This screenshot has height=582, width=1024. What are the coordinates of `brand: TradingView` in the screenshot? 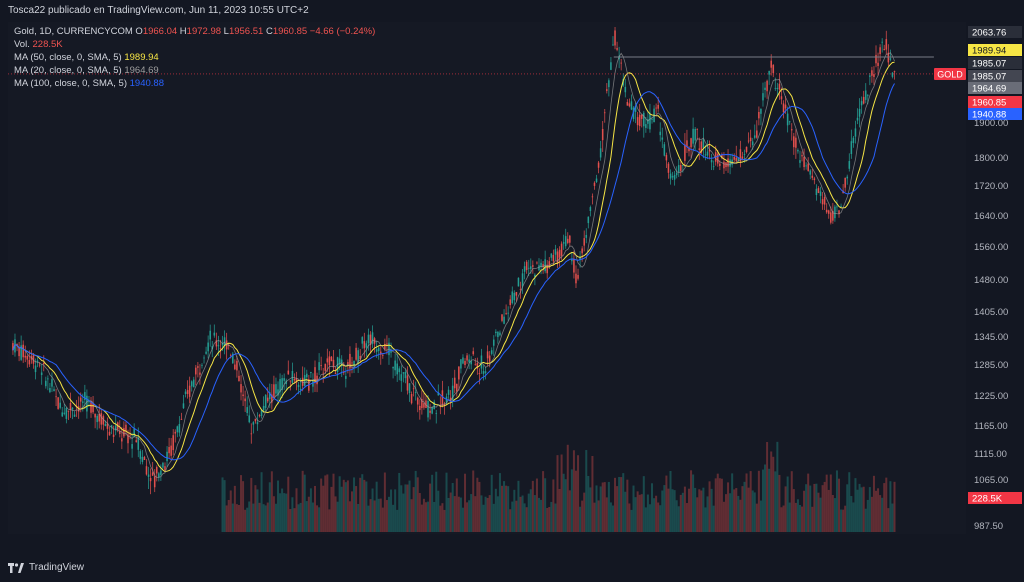 It's located at (46, 567).